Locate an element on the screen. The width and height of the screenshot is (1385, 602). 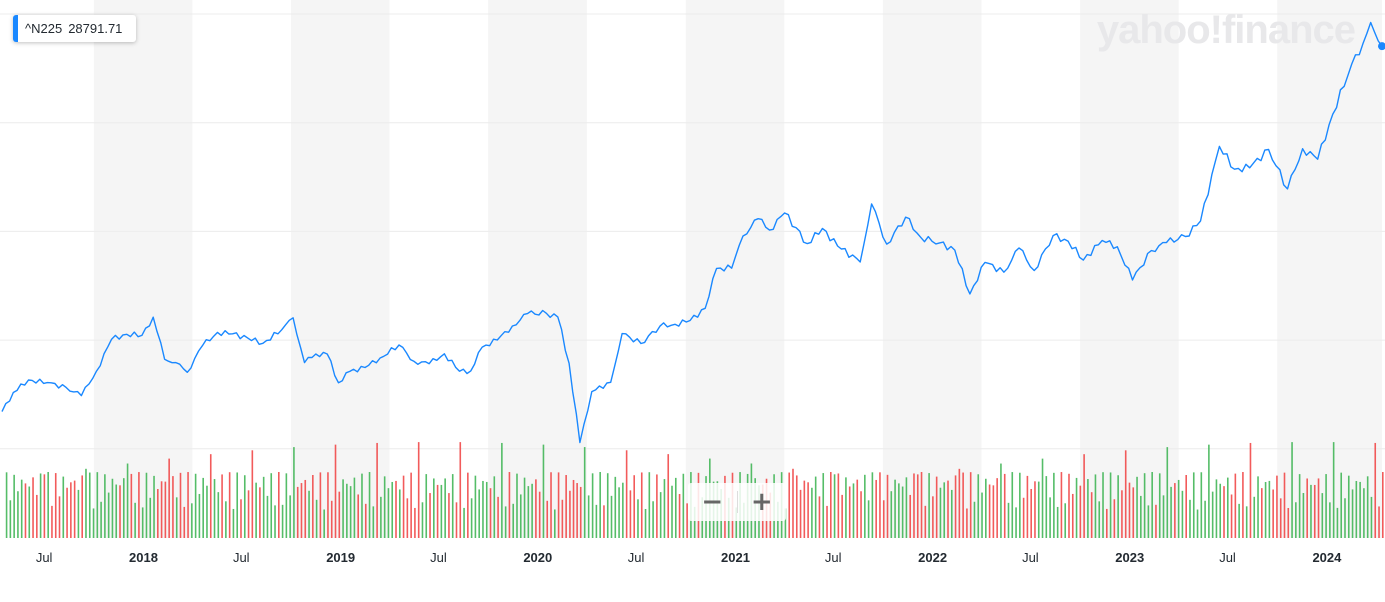
zoom-controls: − + is located at coordinates (737, 502).